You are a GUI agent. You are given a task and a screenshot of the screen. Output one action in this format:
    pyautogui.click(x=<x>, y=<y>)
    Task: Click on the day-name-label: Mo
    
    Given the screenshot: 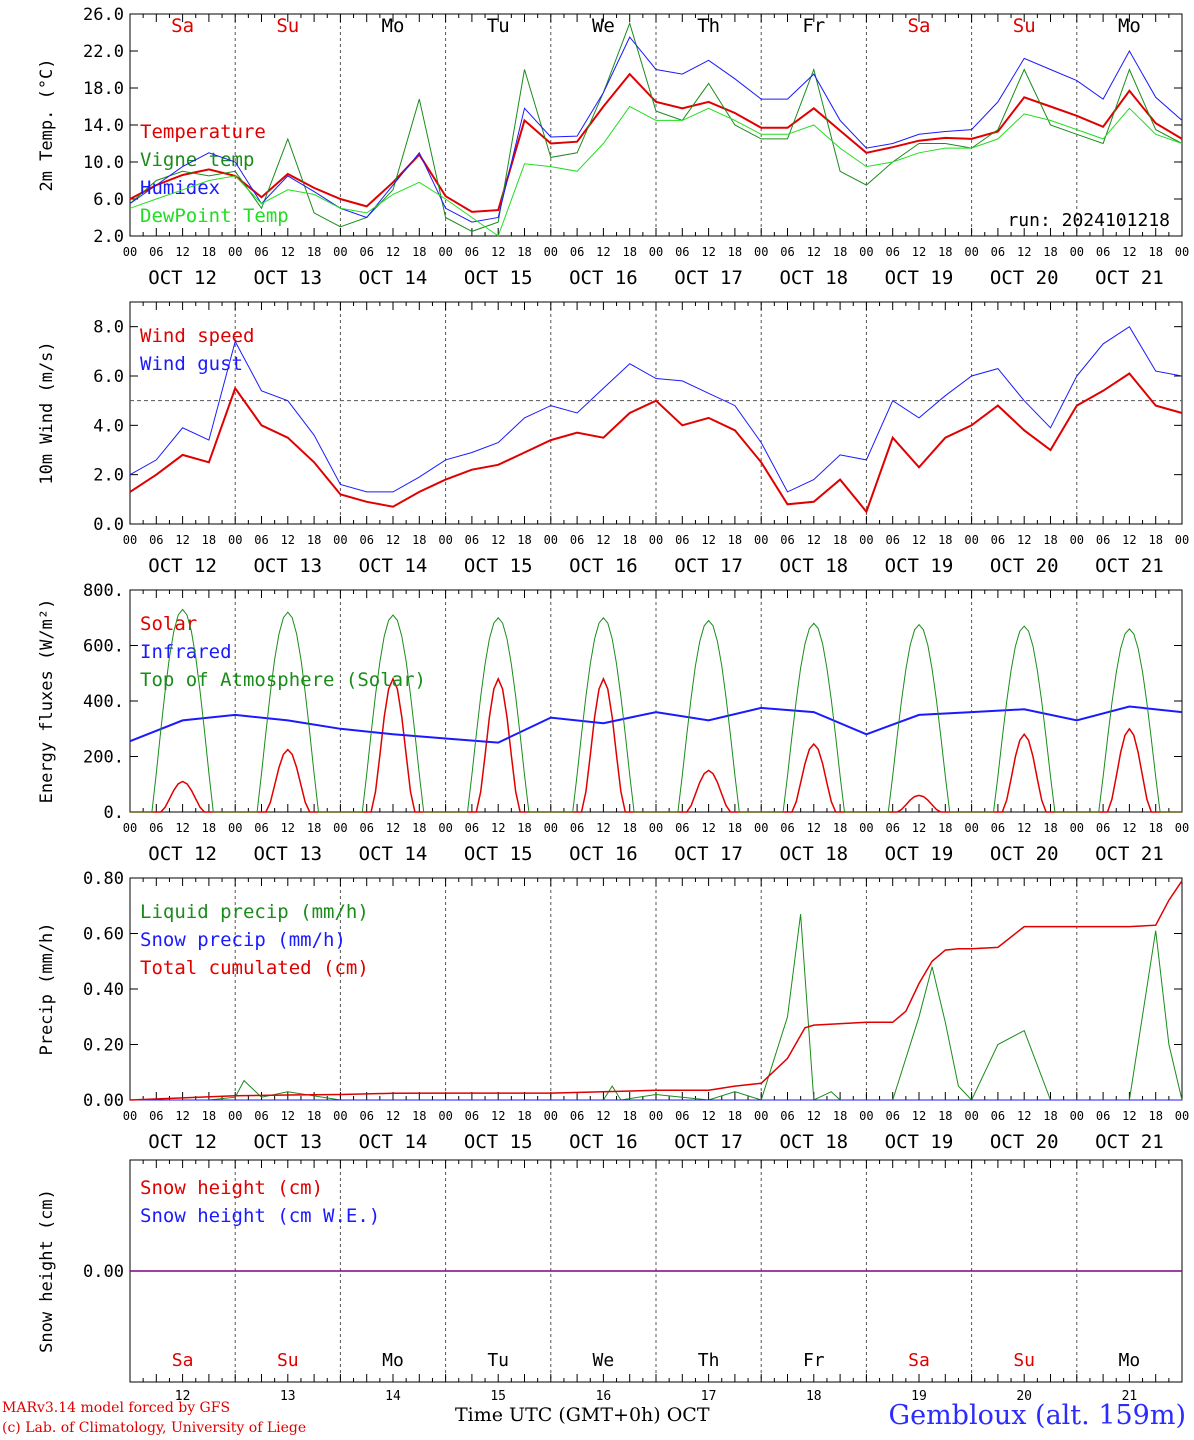 What is the action you would take?
    pyautogui.click(x=393, y=26)
    